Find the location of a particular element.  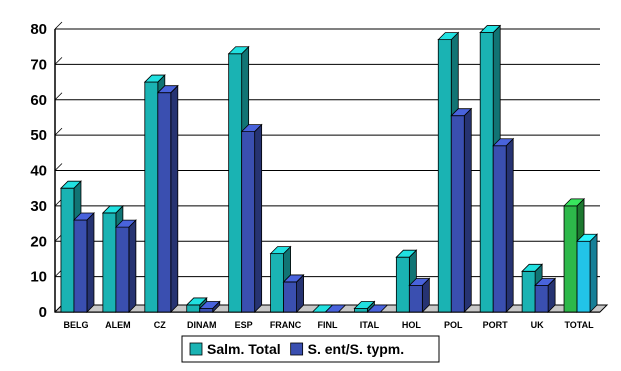

x-tick-label: HOL is located at coordinates (412, 325).